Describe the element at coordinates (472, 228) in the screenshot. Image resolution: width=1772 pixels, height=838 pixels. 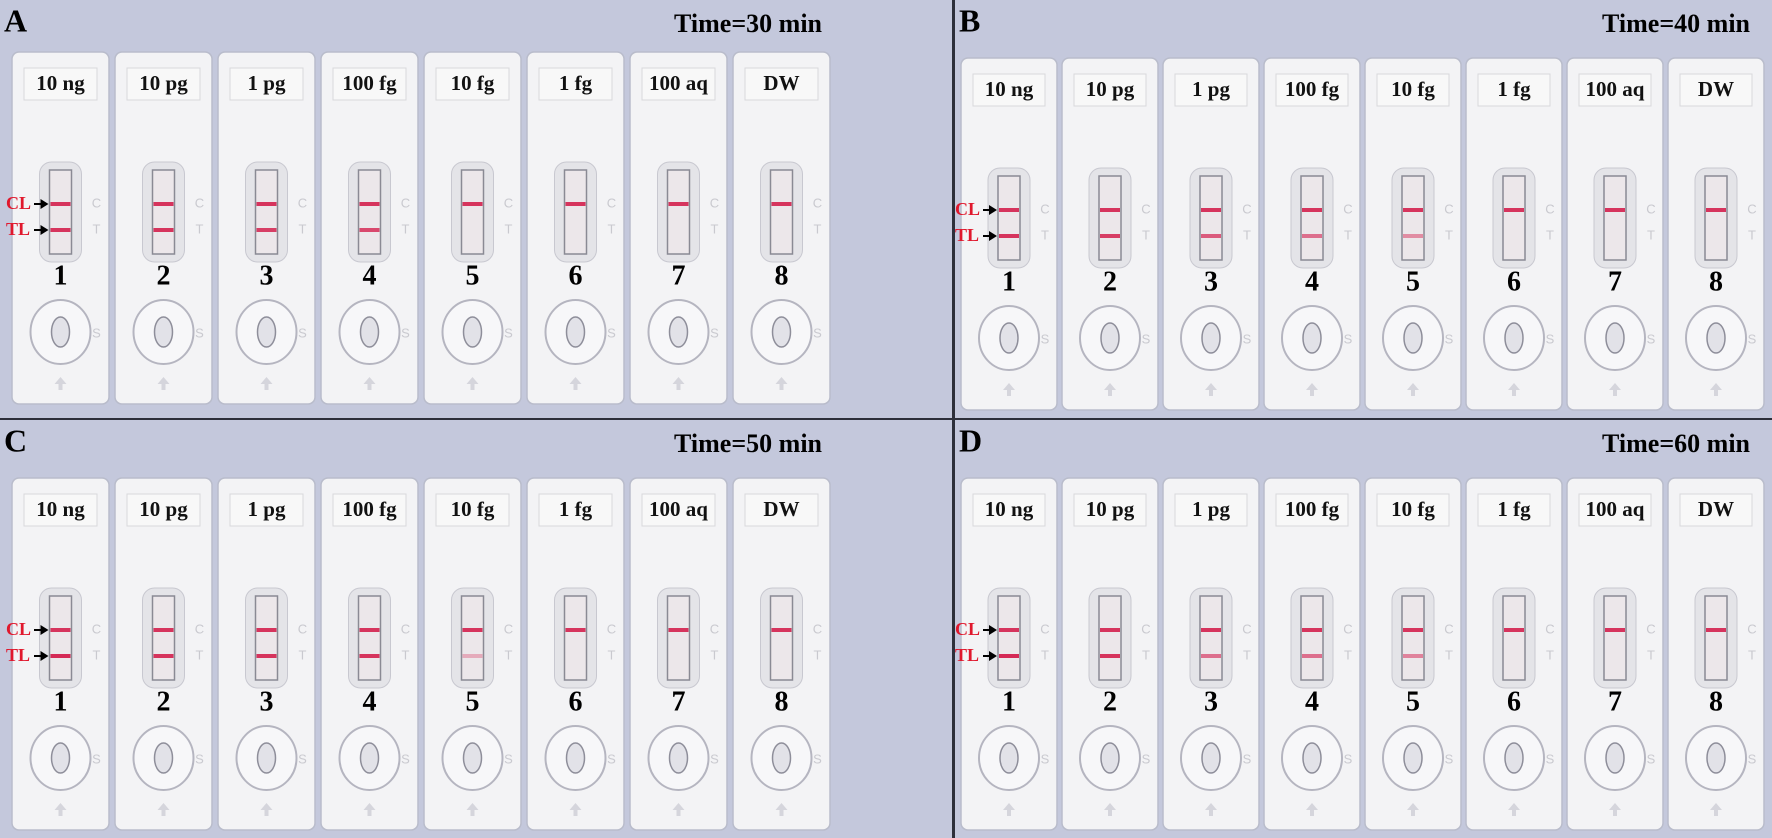
I see `strip: 10 fg CT 5 S` at that location.